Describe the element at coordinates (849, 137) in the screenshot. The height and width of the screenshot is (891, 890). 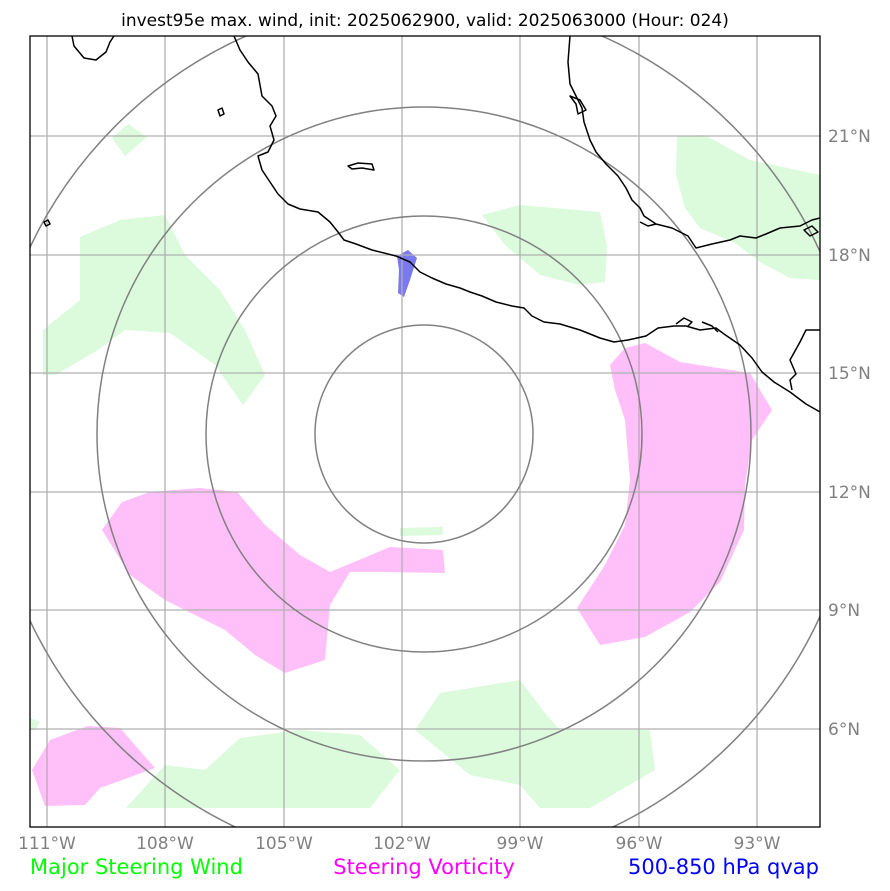
I see `lat-tick-21n: 21°N` at that location.